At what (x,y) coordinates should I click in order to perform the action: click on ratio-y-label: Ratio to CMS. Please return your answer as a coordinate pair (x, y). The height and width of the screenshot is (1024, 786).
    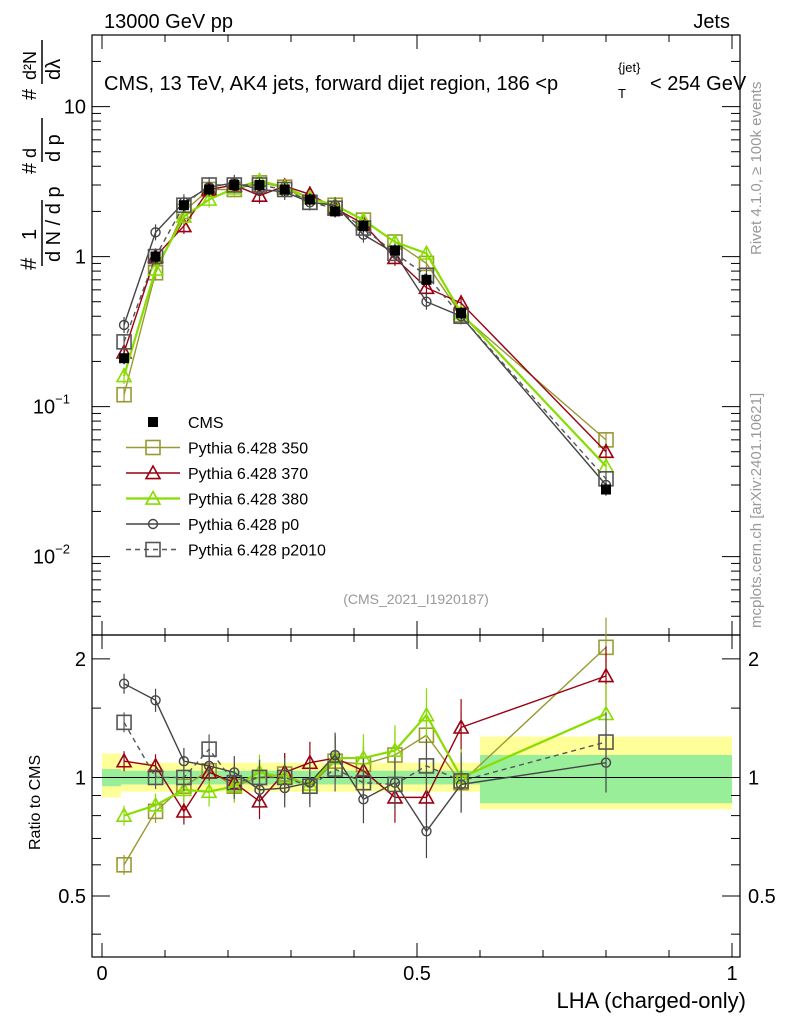
    Looking at the image, I should click on (35, 802).